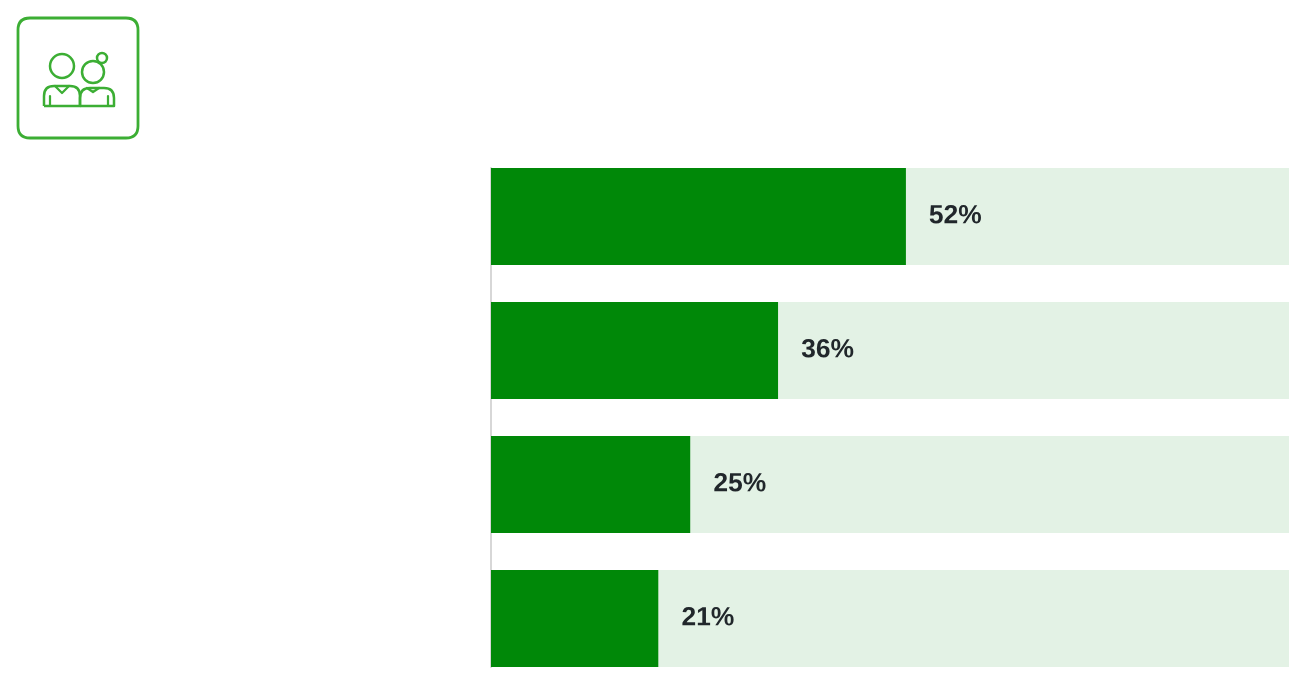 The image size is (1300, 677). I want to click on data-label: 21%, so click(708, 616).